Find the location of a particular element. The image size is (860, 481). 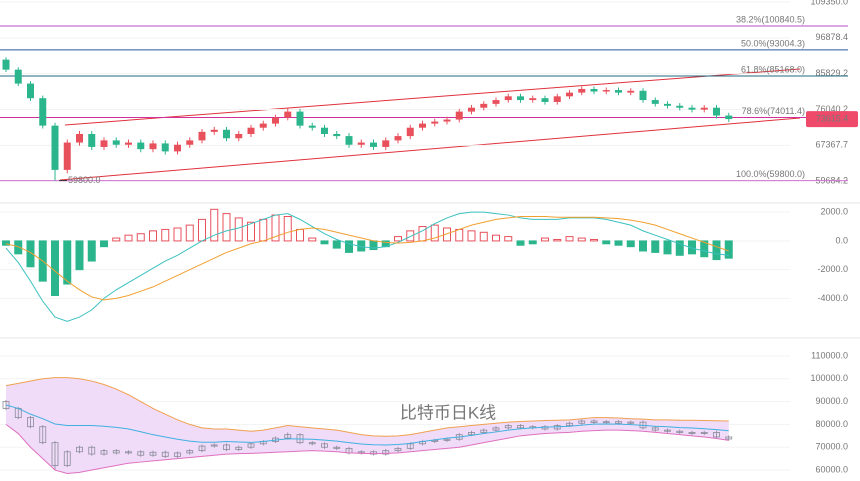

y-tick-label: 60000.0 is located at coordinates (831, 469).